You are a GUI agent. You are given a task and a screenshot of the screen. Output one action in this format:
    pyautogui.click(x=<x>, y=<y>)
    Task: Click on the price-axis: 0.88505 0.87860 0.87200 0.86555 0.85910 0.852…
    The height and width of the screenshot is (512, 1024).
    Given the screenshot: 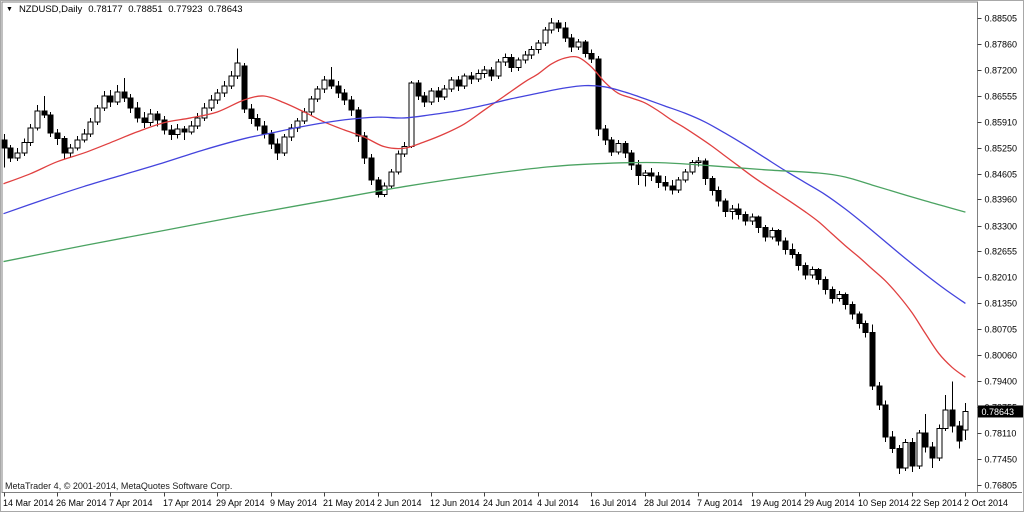 What is the action you would take?
    pyautogui.click(x=997, y=252)
    